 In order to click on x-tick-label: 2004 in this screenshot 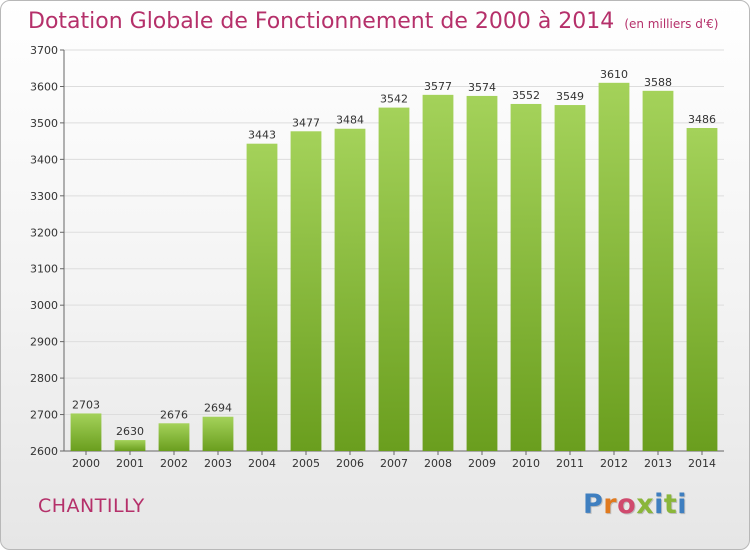, I will do `click(262, 463)`.